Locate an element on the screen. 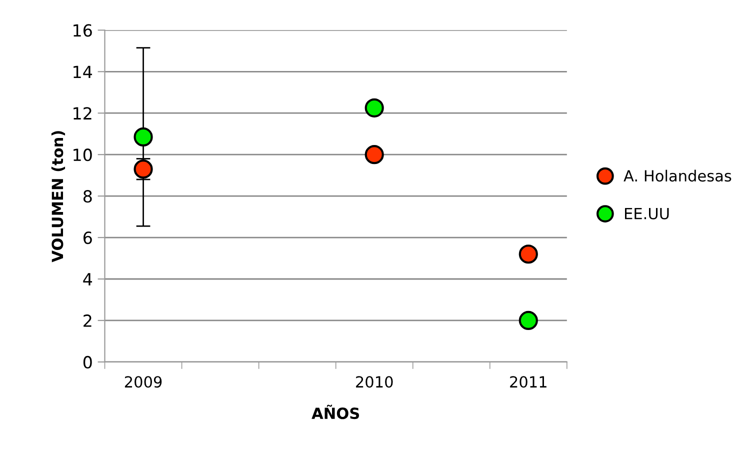  x-axis-title: AÑOS is located at coordinates (336, 412).